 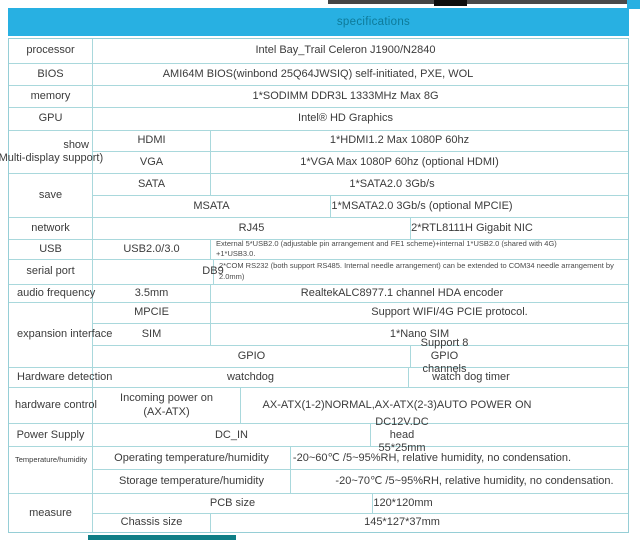 I want to click on row-gpio: GPIO Support 8 GPIO channels, so click(x=360, y=356).